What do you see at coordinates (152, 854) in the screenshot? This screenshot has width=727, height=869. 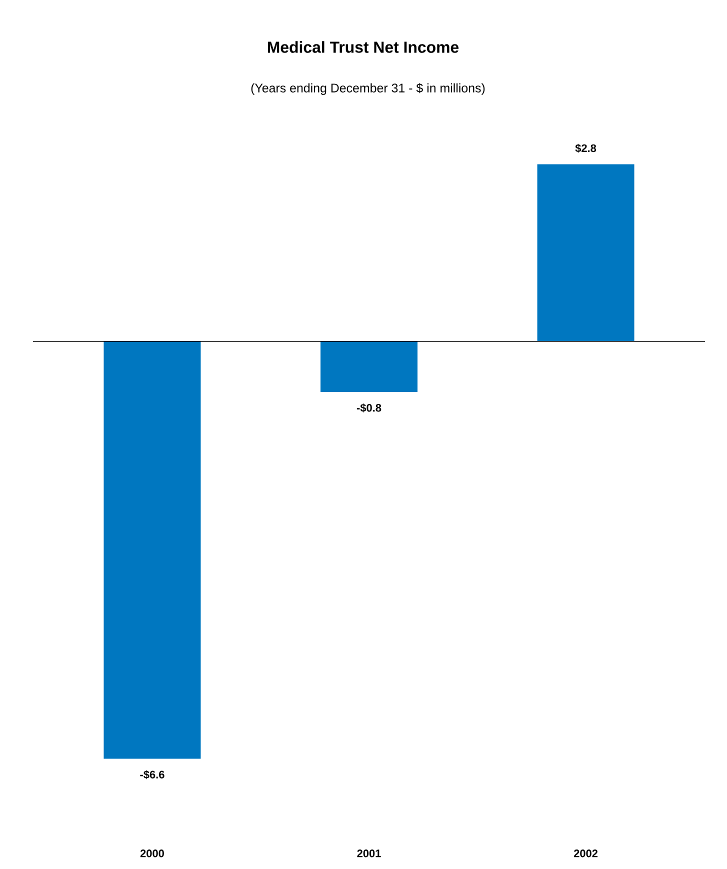 I see `x-tick-label: 2000` at bounding box center [152, 854].